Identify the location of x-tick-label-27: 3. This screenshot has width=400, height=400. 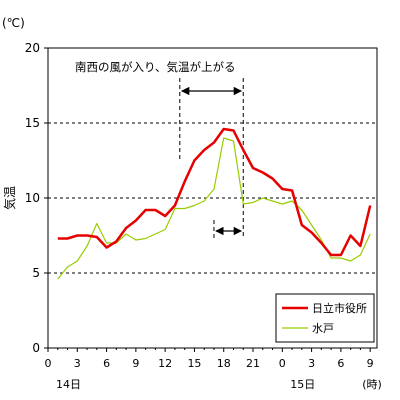
(311, 363).